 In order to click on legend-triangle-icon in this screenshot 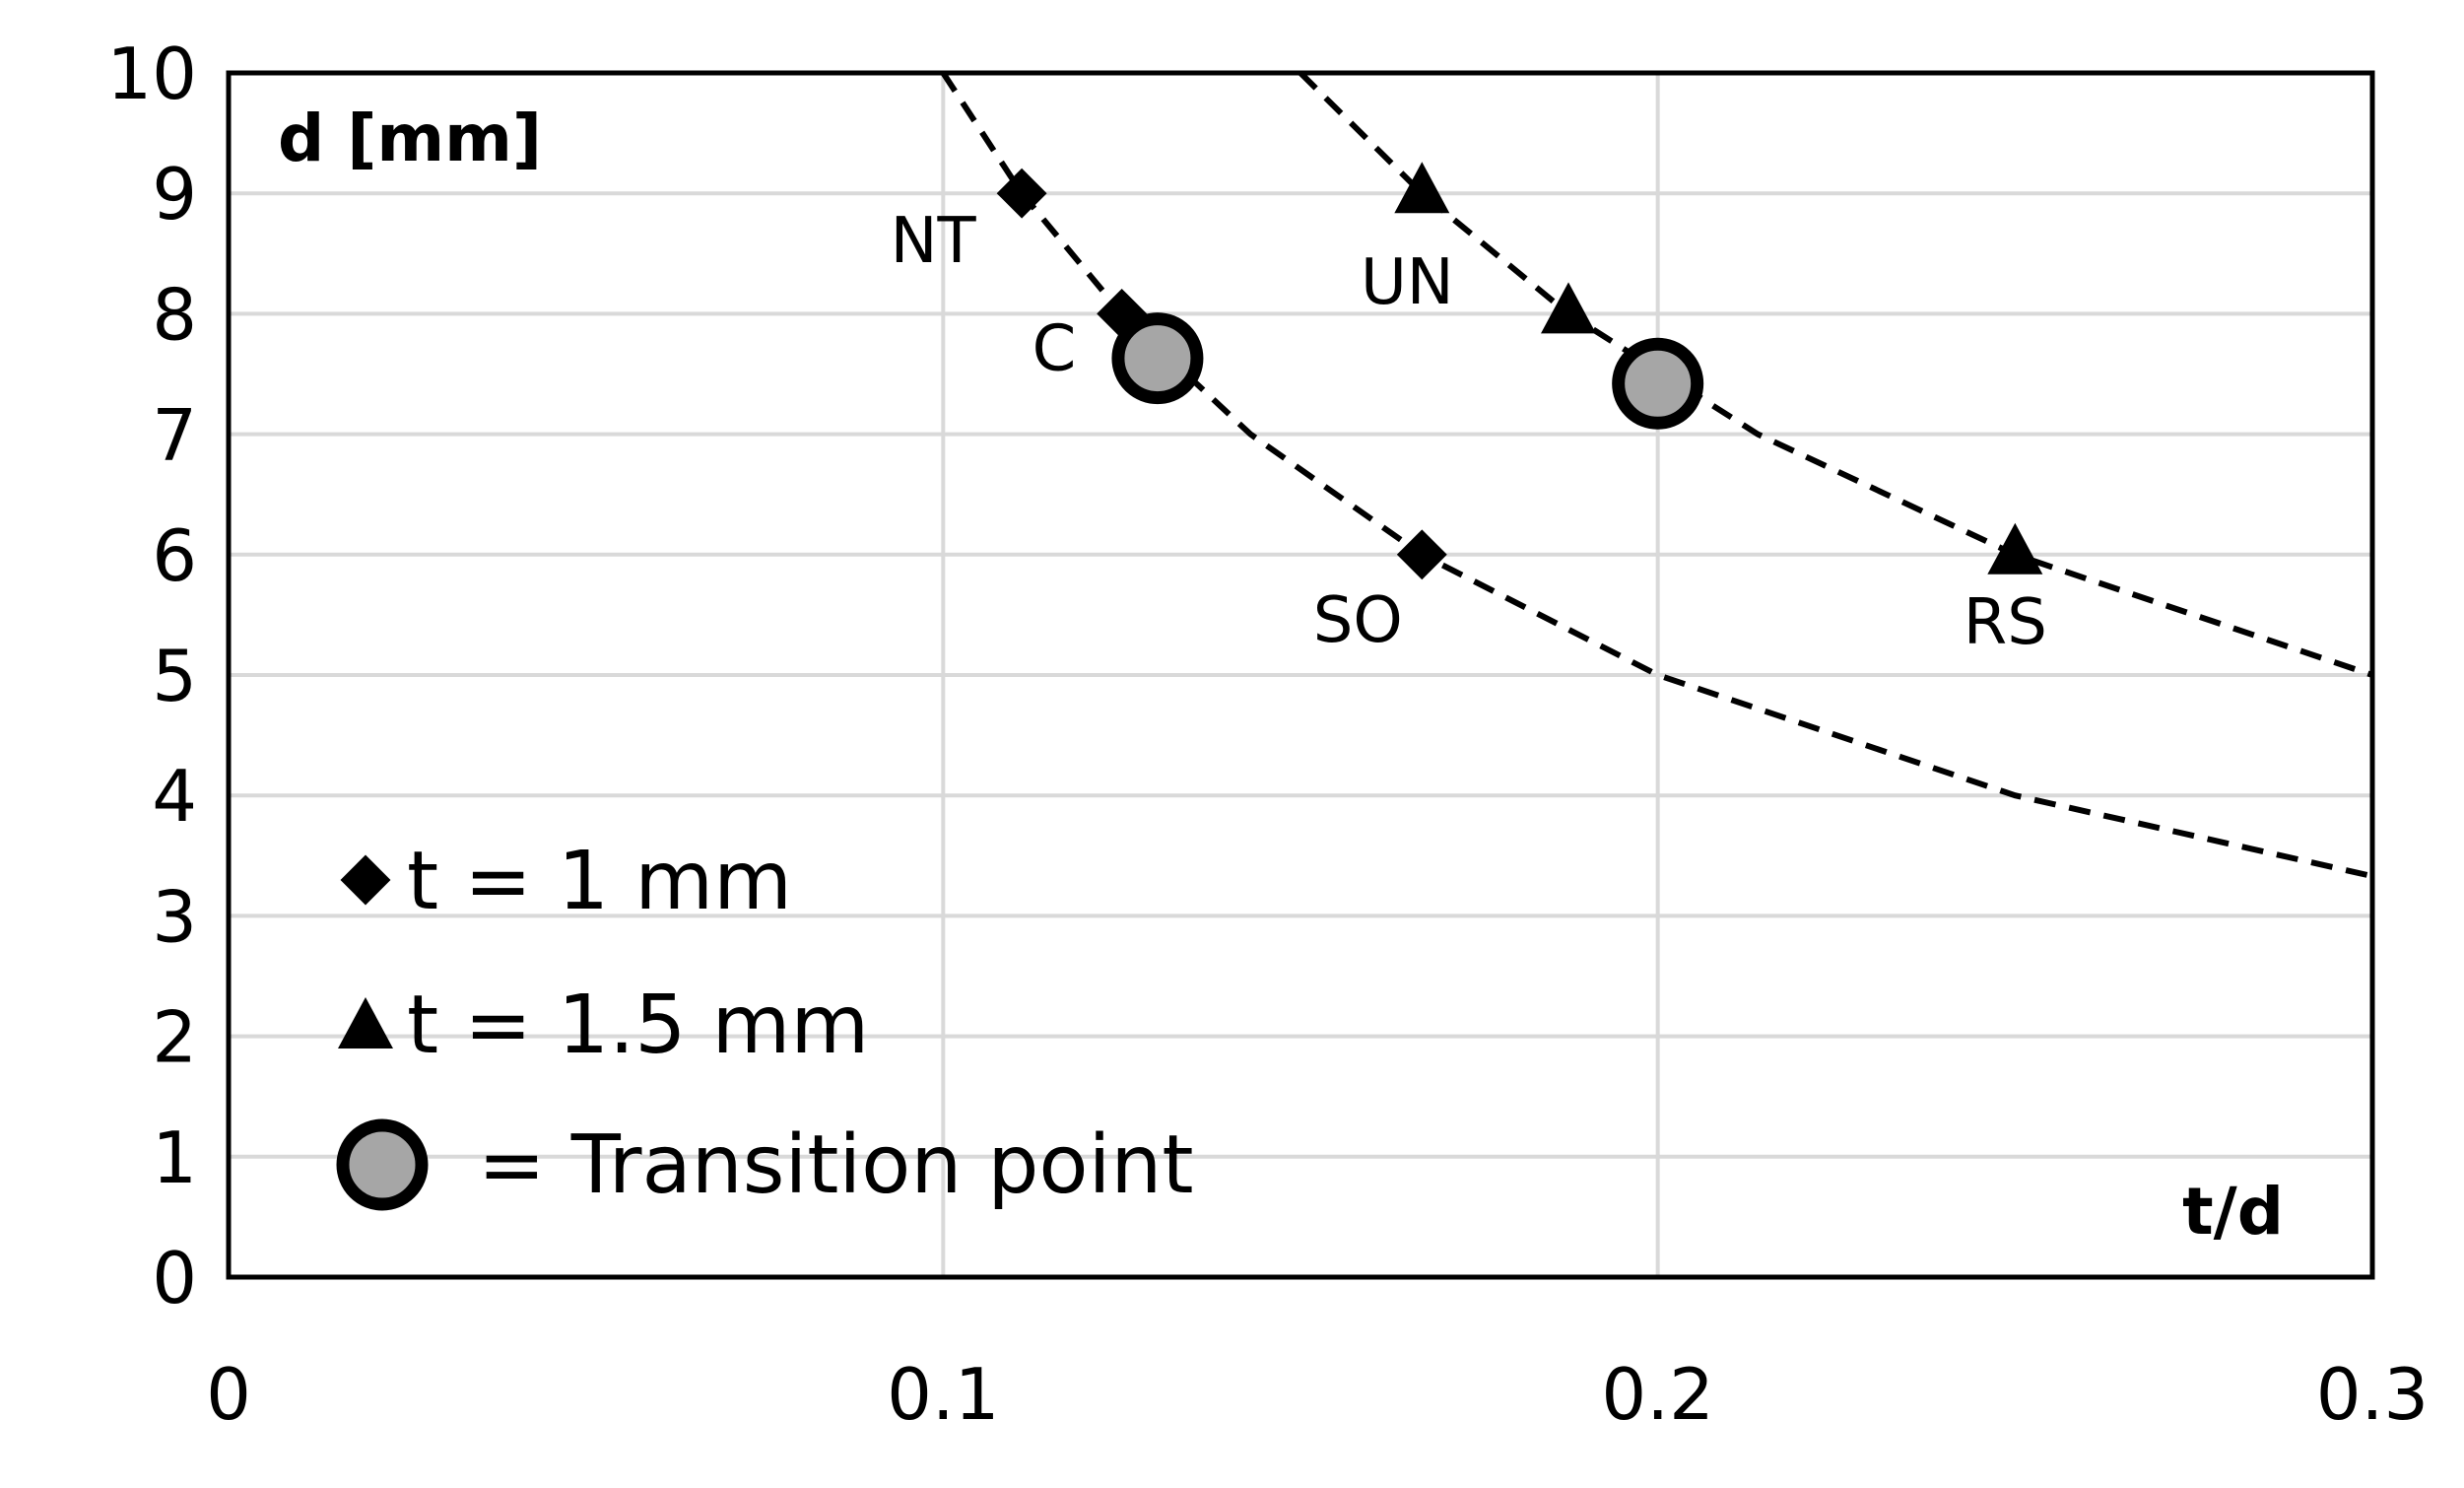, I will do `click(366, 1022)`.